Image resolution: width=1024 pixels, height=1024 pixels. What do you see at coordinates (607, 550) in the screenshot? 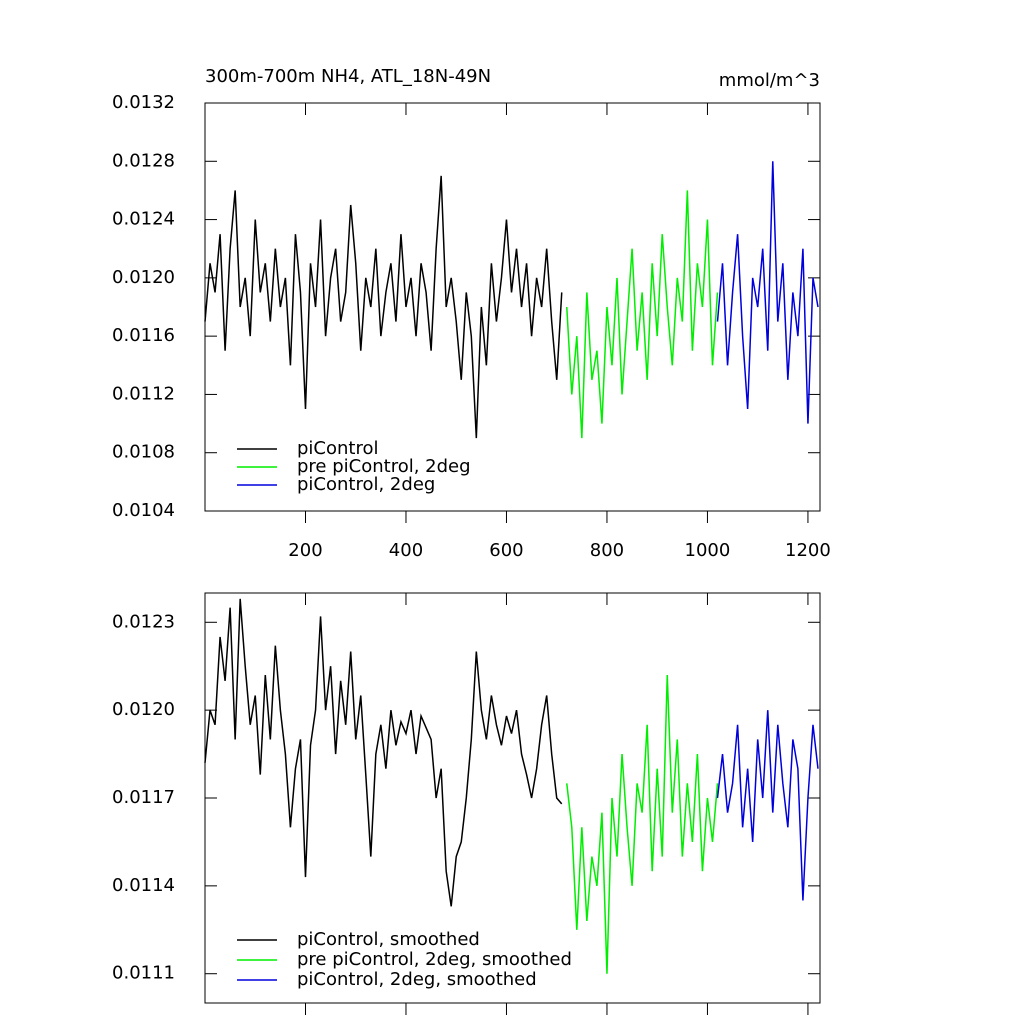
I see `x-tick-label: 800` at bounding box center [607, 550].